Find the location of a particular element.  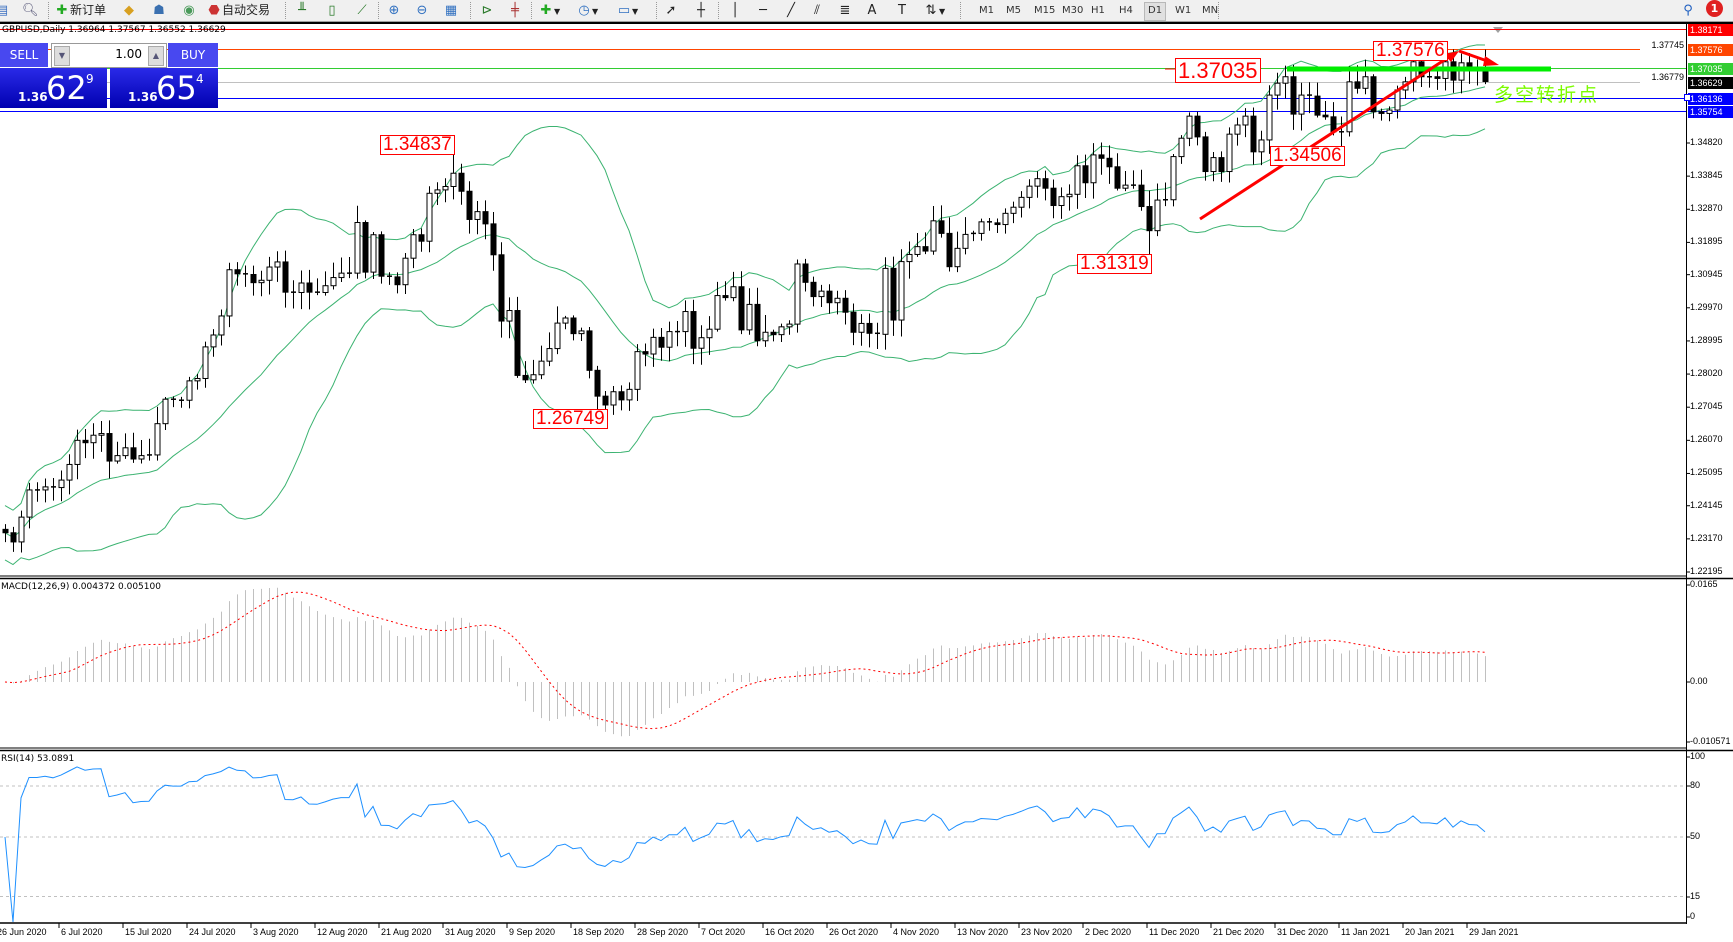

date-axis-label: 21 Dec 2020 is located at coordinates (1239, 932).